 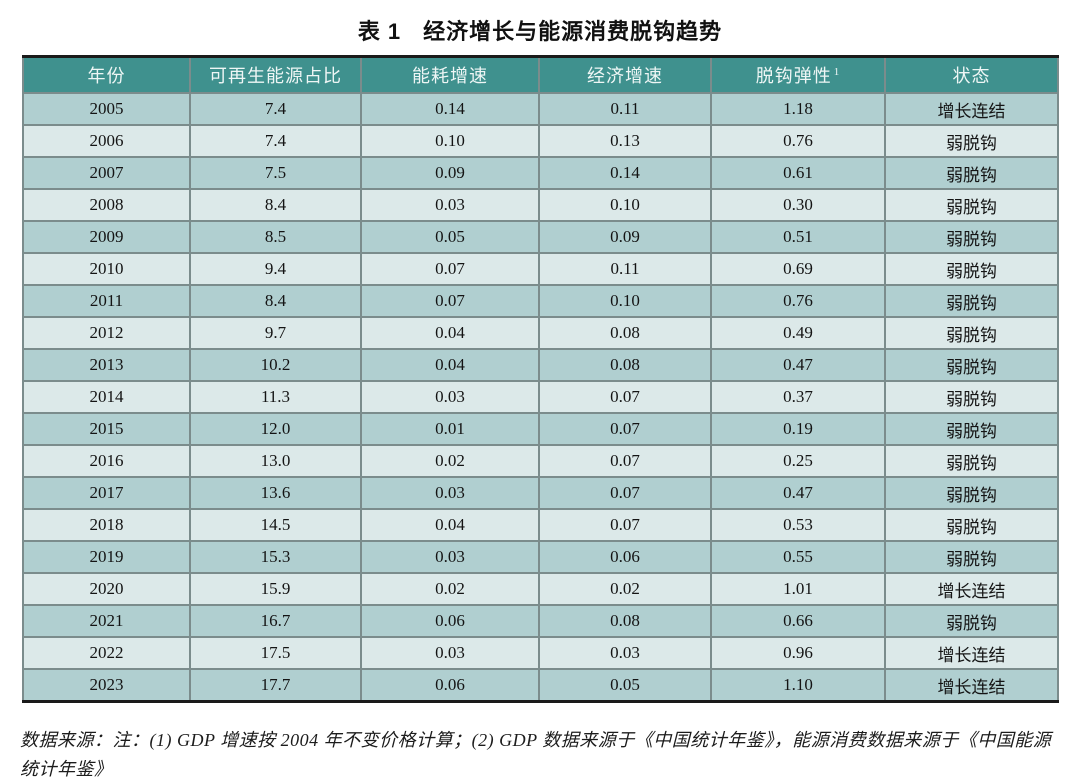 I want to click on cell-gdp-growth: 0.08, so click(x=625, y=333).